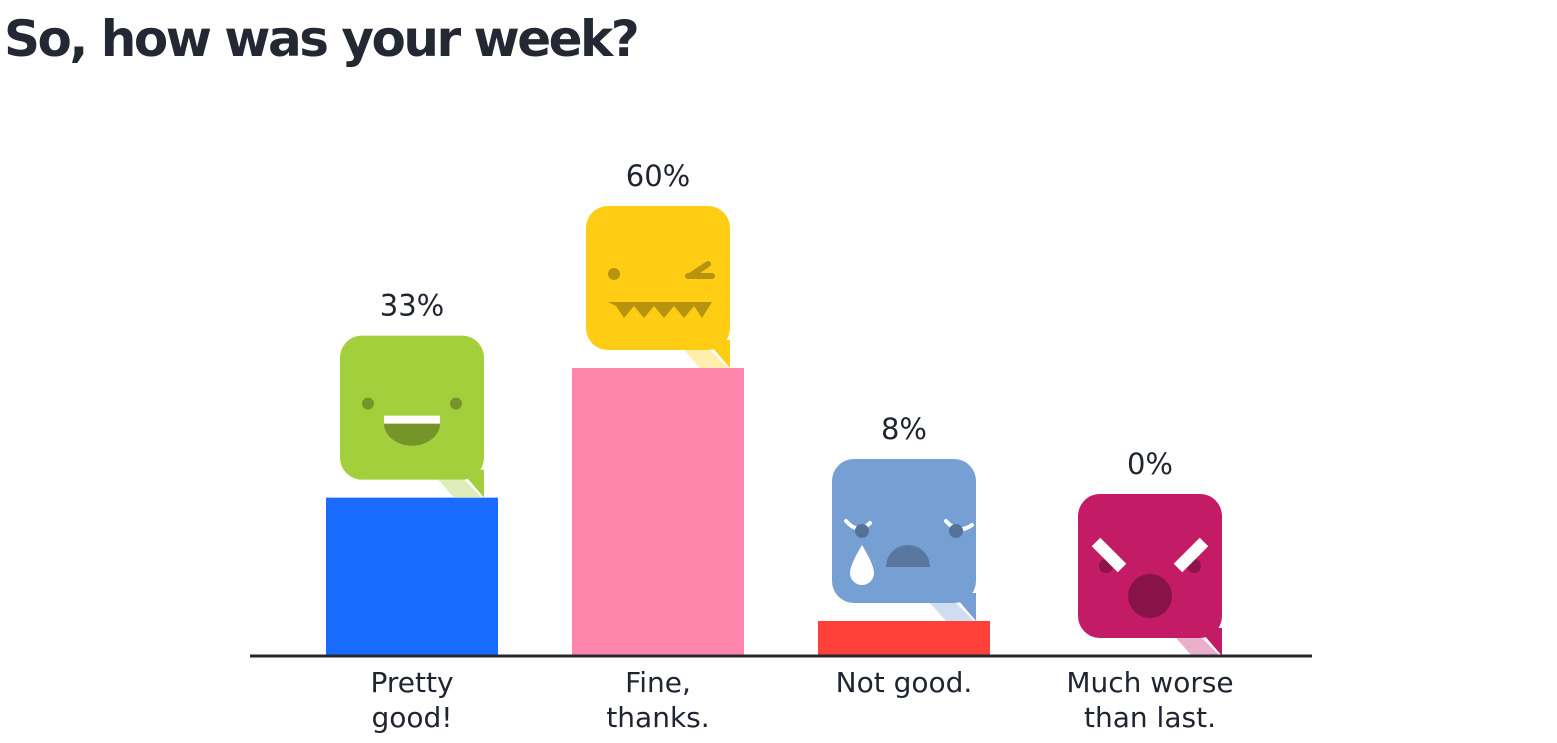  What do you see at coordinates (658, 287) in the screenshot?
I see `winking-face-icon` at bounding box center [658, 287].